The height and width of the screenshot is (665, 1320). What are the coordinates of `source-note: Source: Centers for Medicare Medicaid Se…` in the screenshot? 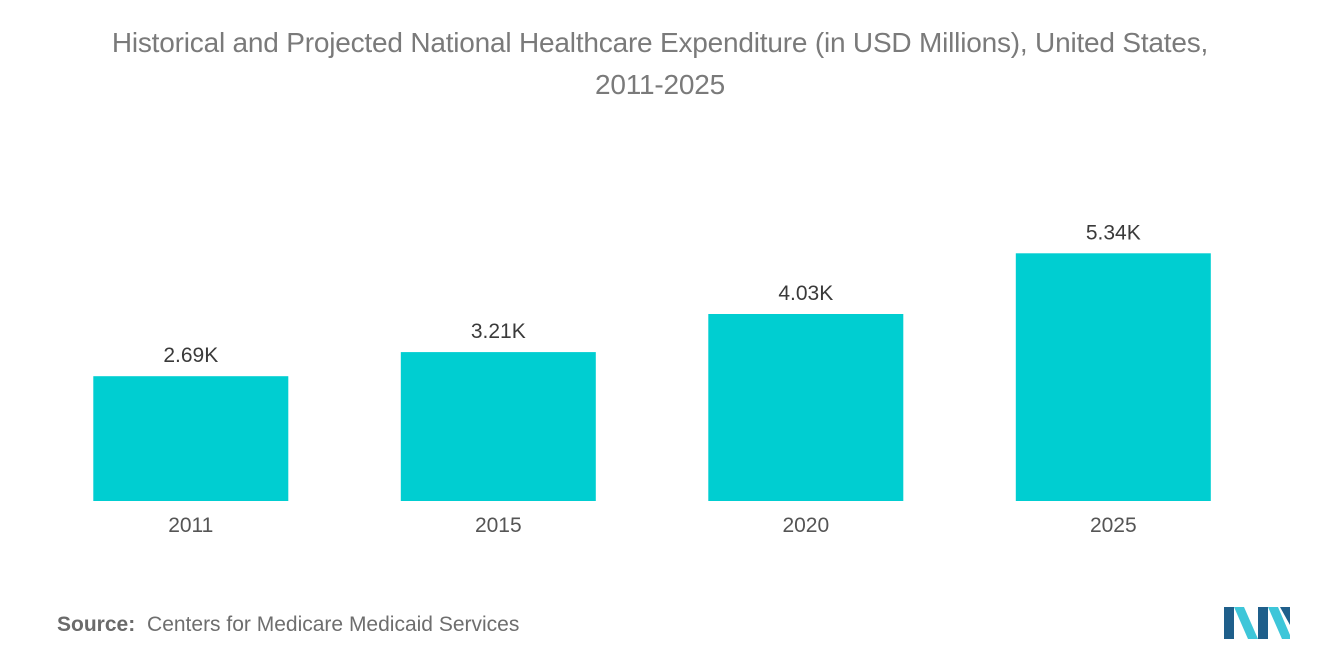 It's located at (288, 625).